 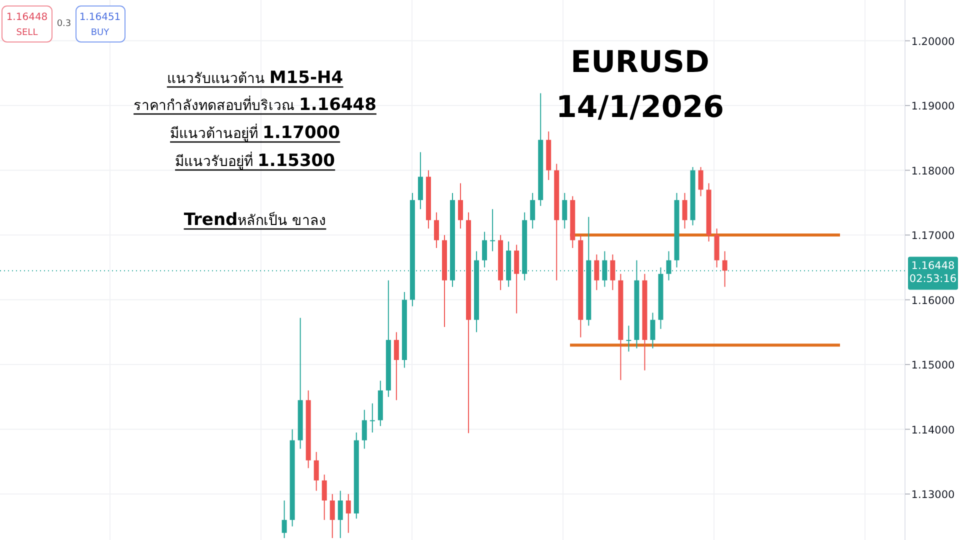 I want to click on annotation: Trendหลักเป็น ขาลง, so click(x=255, y=220).